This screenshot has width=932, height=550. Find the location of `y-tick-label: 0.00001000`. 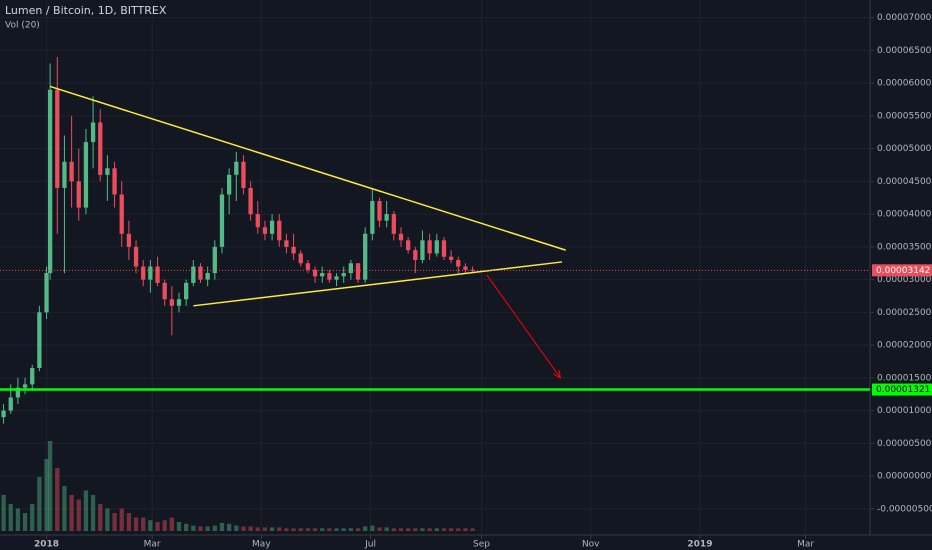

y-tick-label: 0.00001000 is located at coordinates (904, 411).